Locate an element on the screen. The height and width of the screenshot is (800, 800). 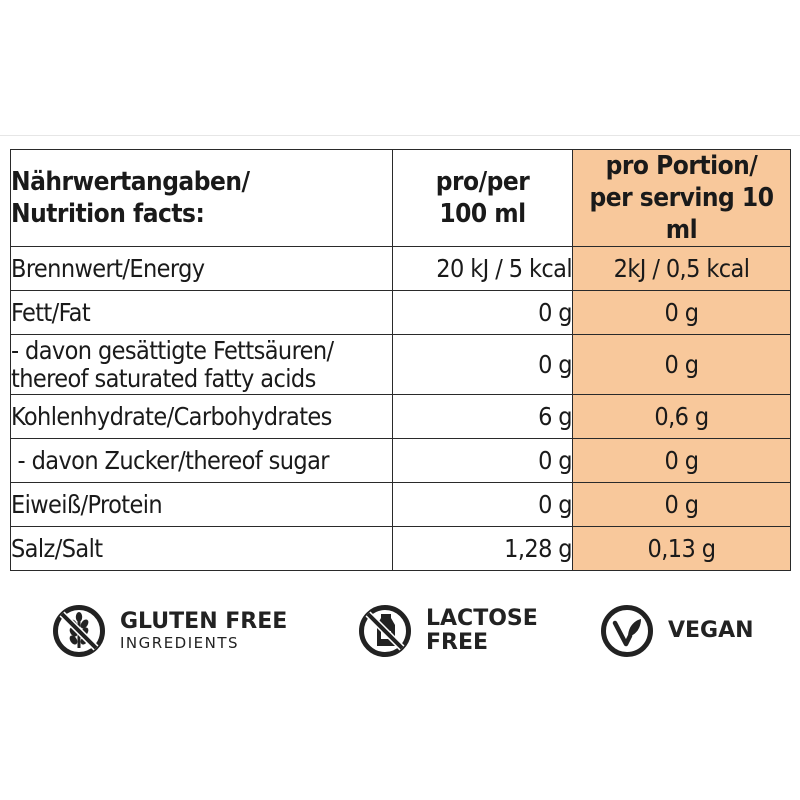
gluten-free-badge: GLUTEN FREE INGREDIENTS is located at coordinates (169, 631).